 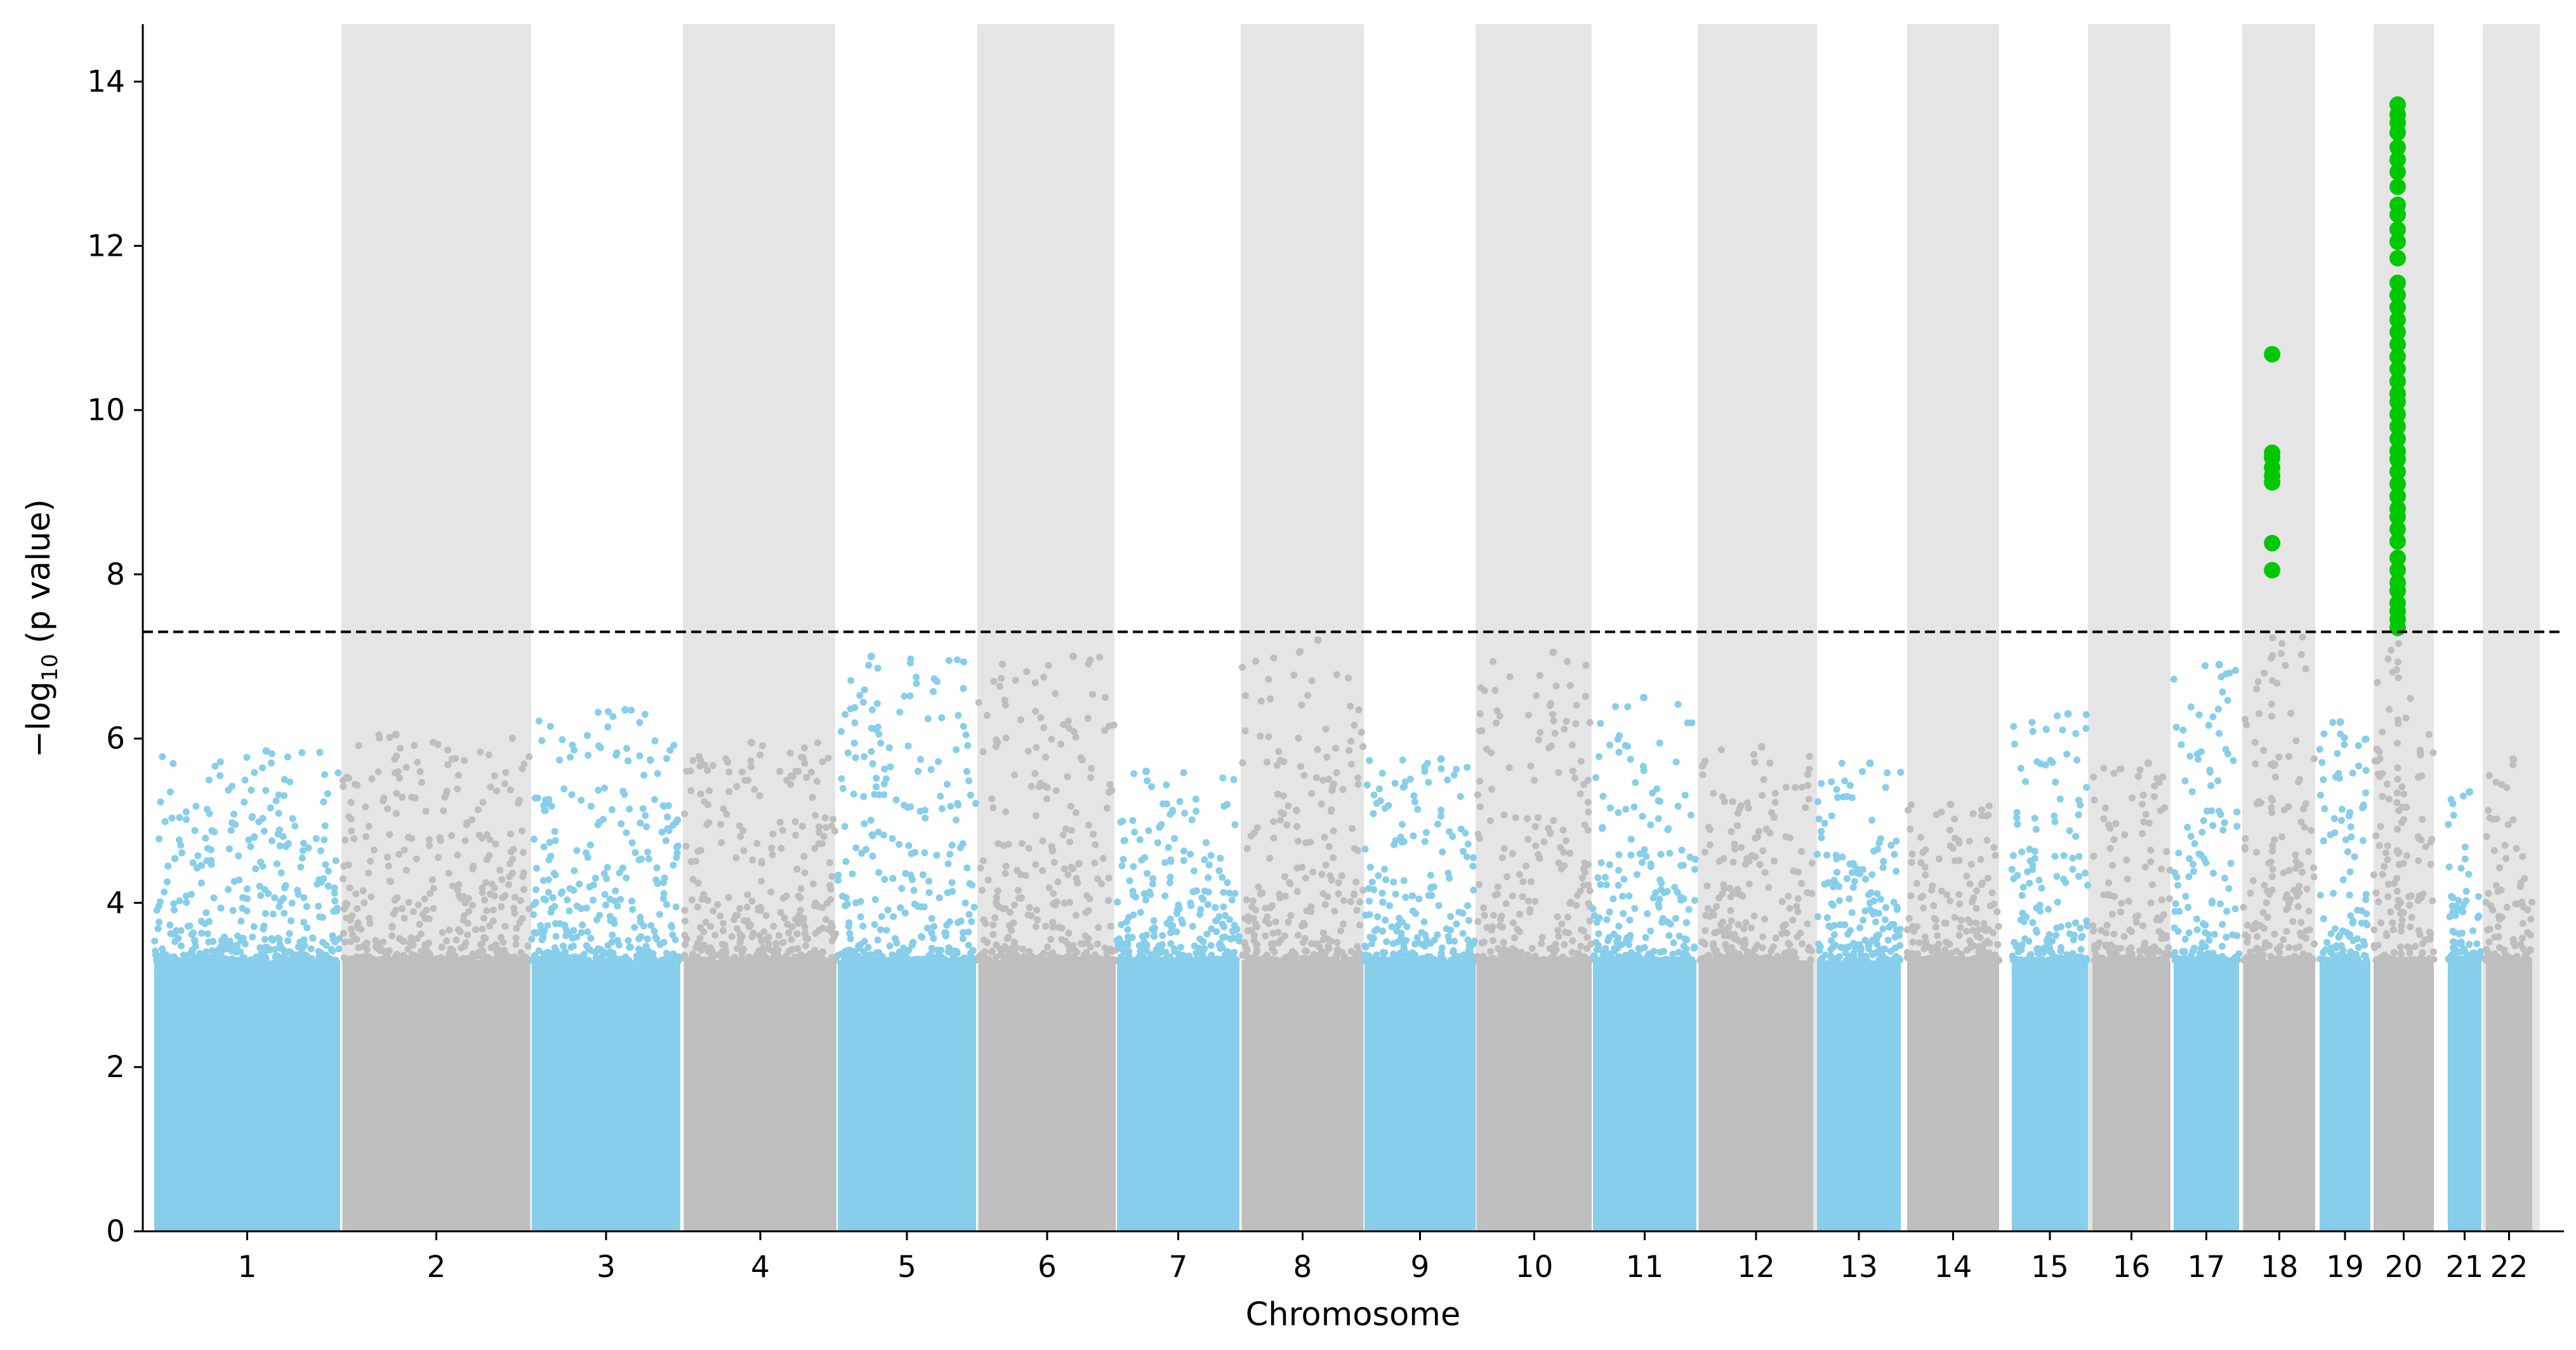 What do you see at coordinates (2050, 970) in the screenshot?
I see `chromosome-15-points` at bounding box center [2050, 970].